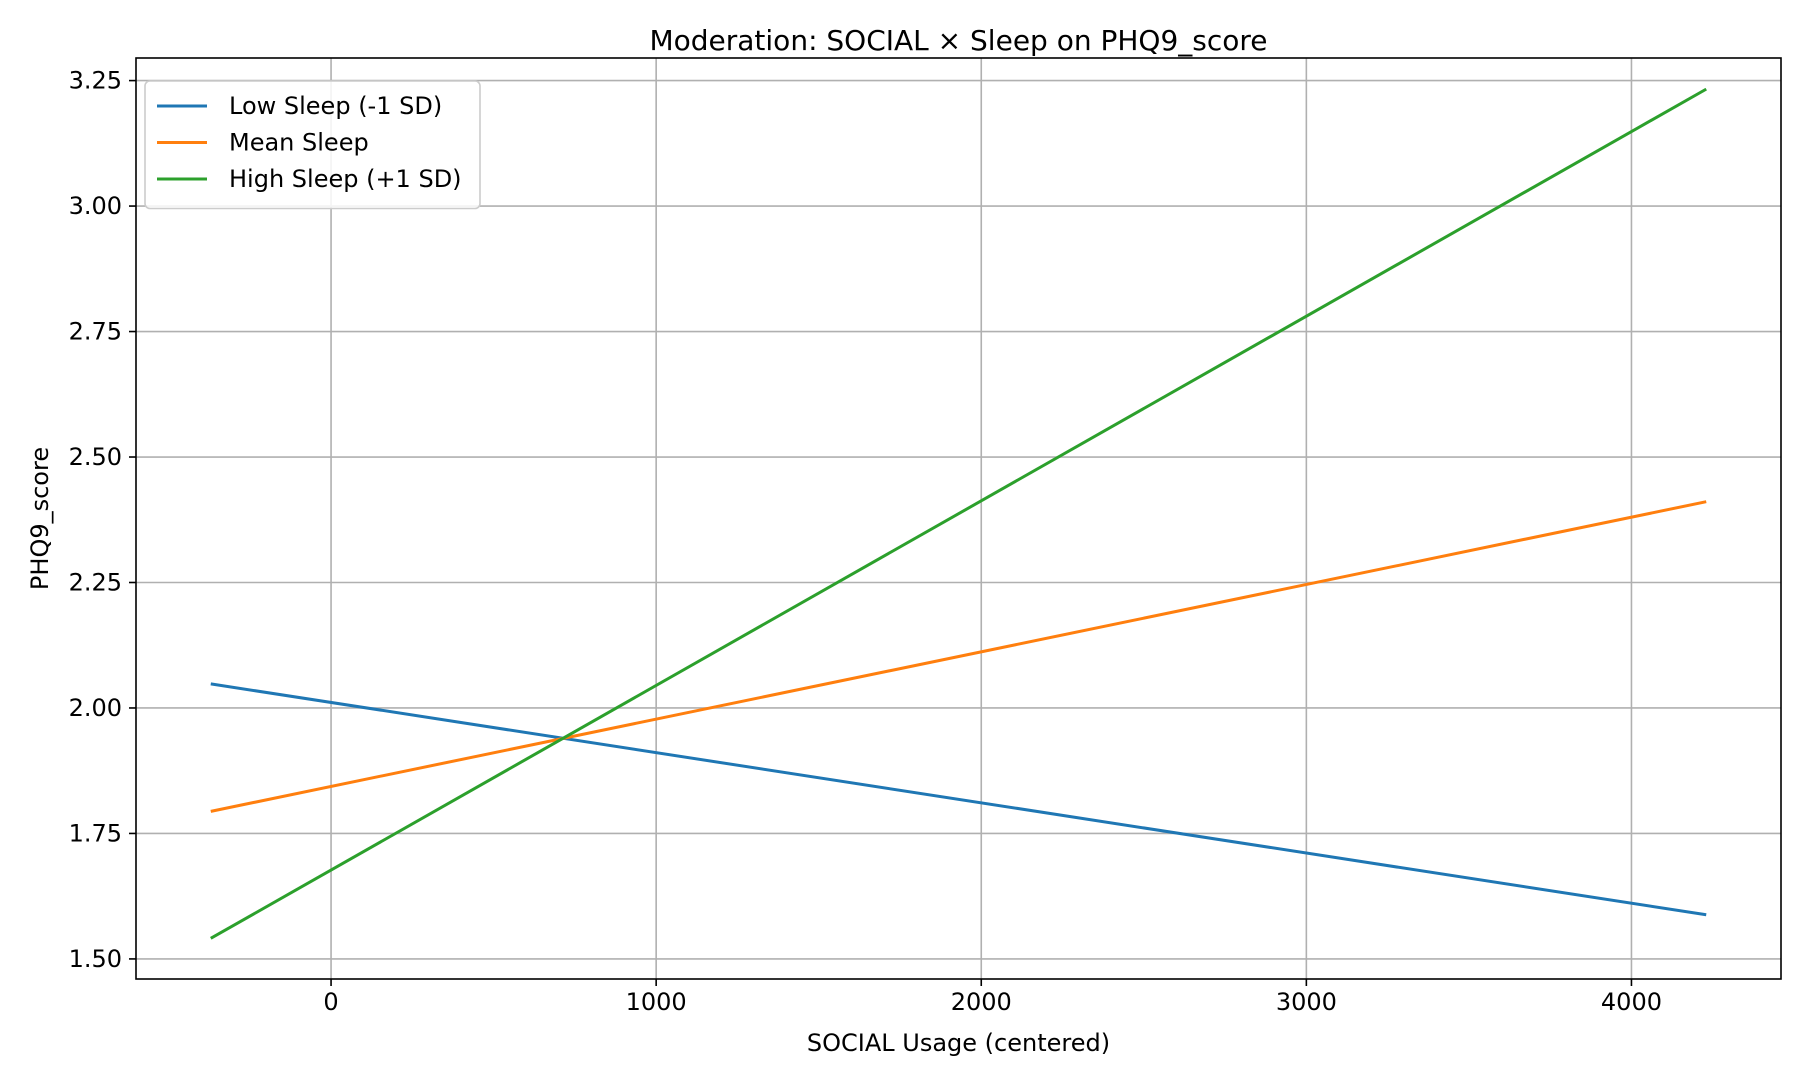 The height and width of the screenshot is (1080, 1800). I want to click on legend-label: Low Sleep (-1 SD), so click(335, 106).